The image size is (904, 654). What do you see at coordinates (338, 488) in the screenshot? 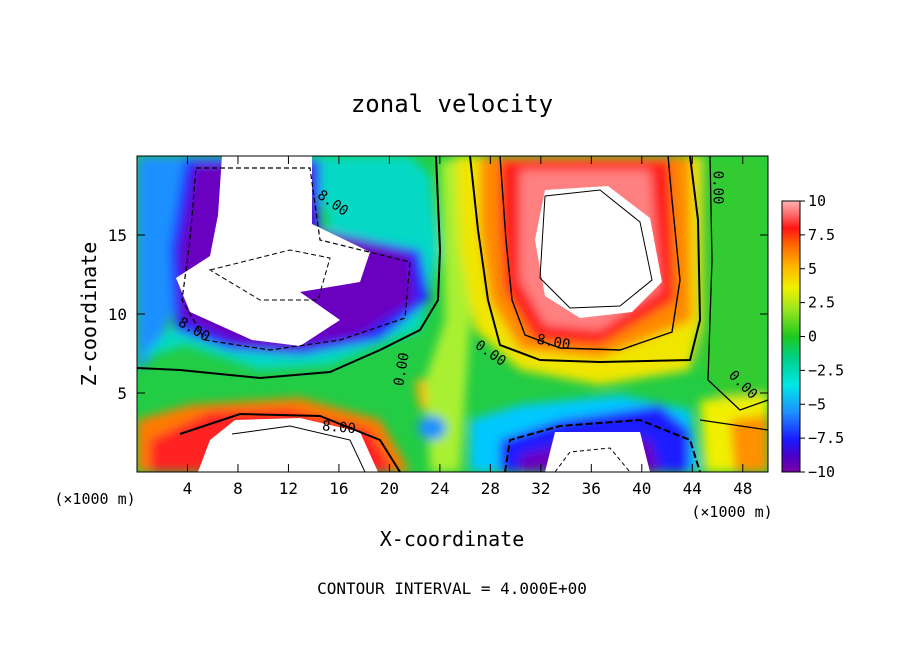
I see `x-tick-label: 16` at bounding box center [338, 488].